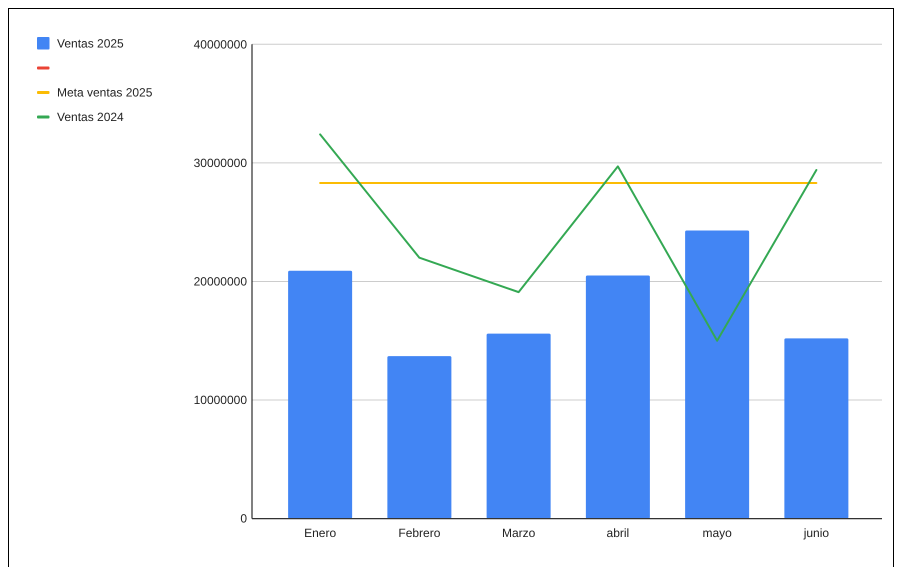  I want to click on y-tick-label: 20000000, so click(221, 281).